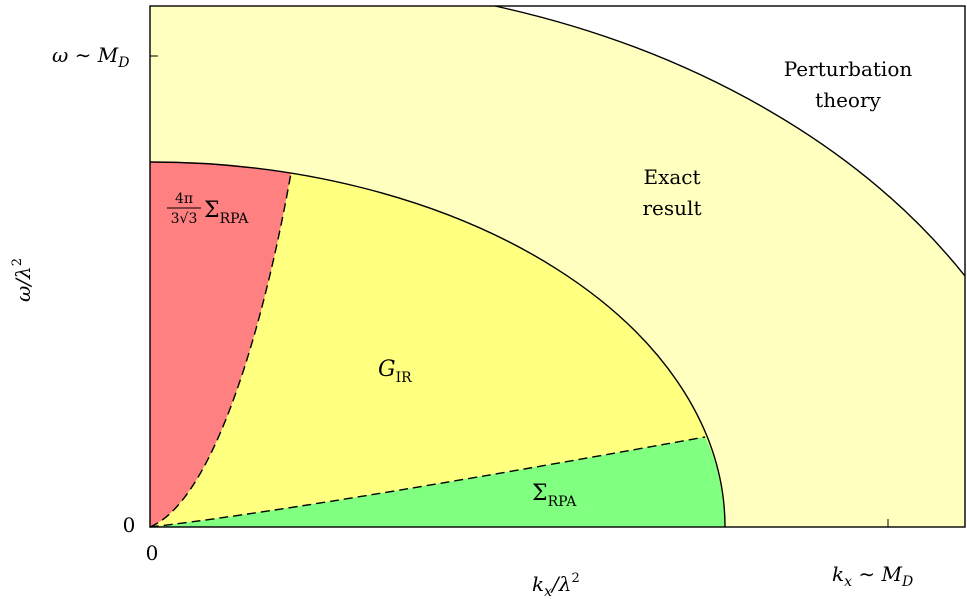 This screenshot has height=599, width=967. What do you see at coordinates (220, 350) in the screenshot?
I see `sigma-rpa-scaled-boundary` at bounding box center [220, 350].